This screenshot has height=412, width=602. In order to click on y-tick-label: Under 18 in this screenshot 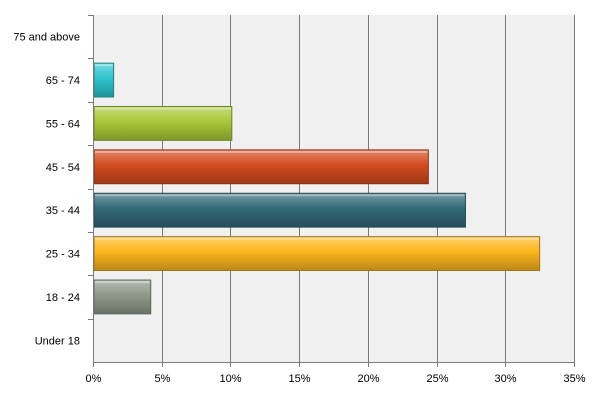, I will do `click(57, 341)`.